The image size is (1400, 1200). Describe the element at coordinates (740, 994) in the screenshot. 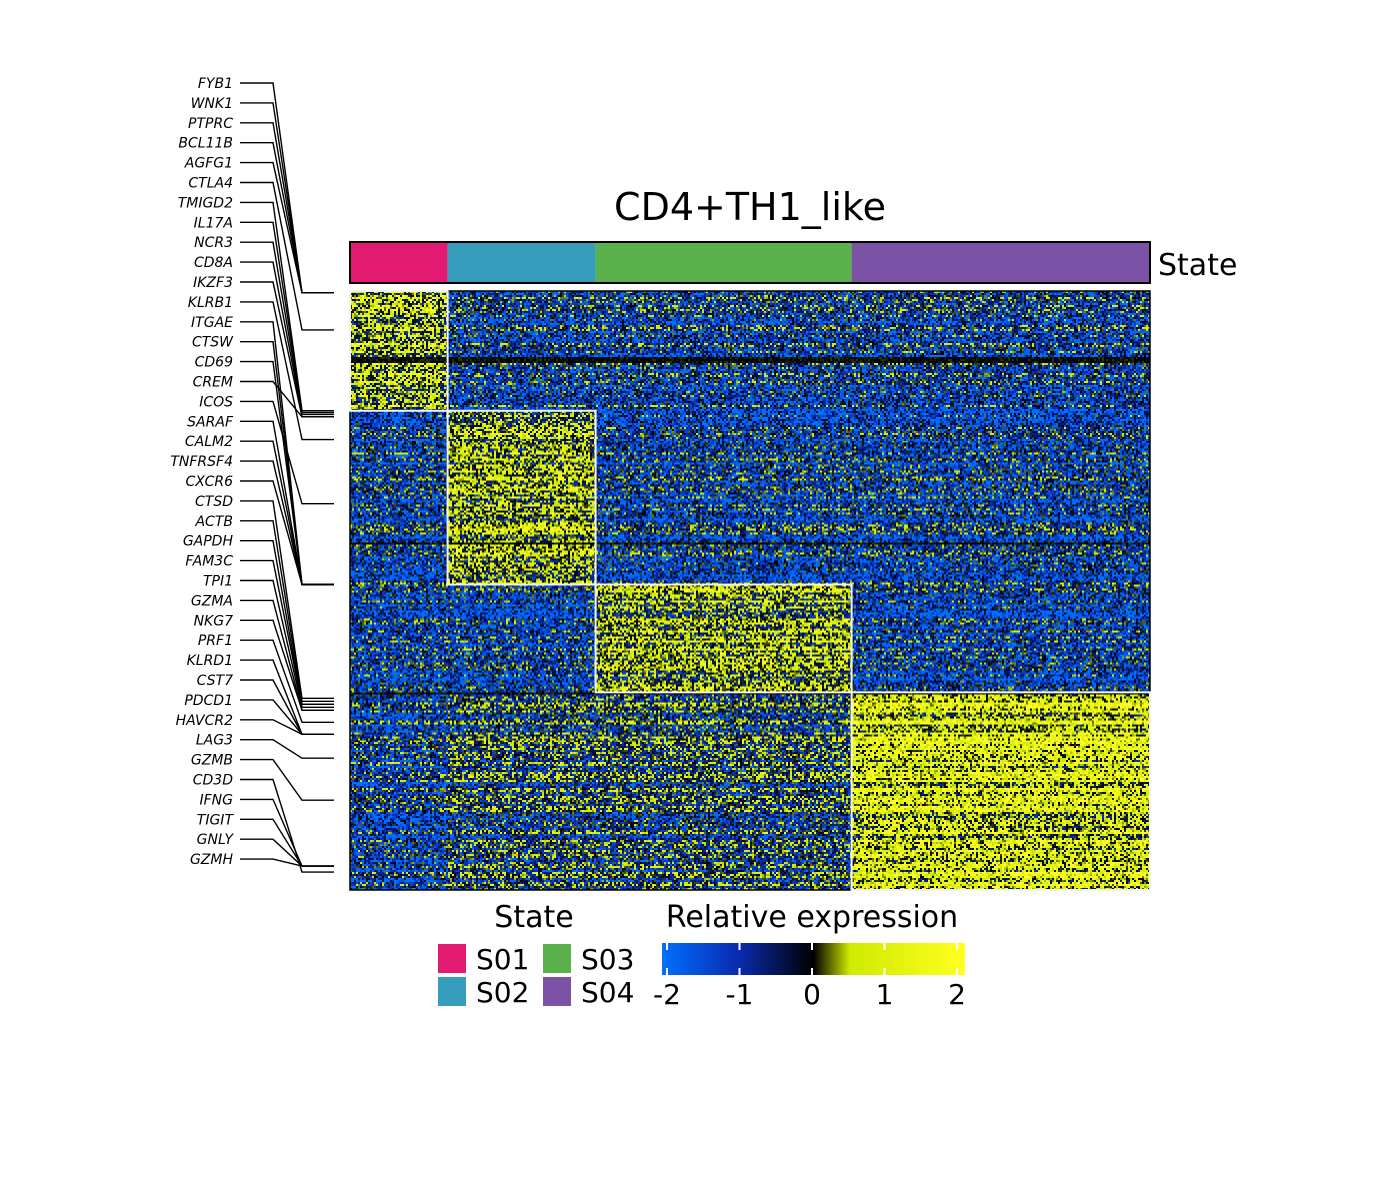

I see `scale-tick-label: -1` at that location.